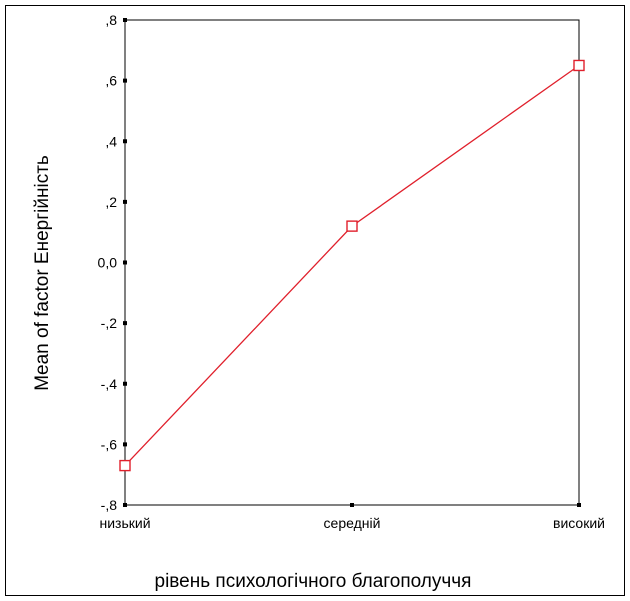 The height and width of the screenshot is (601, 630). What do you see at coordinates (313, 581) in the screenshot?
I see `x-axis-title: рівень психологічного благополуччя` at bounding box center [313, 581].